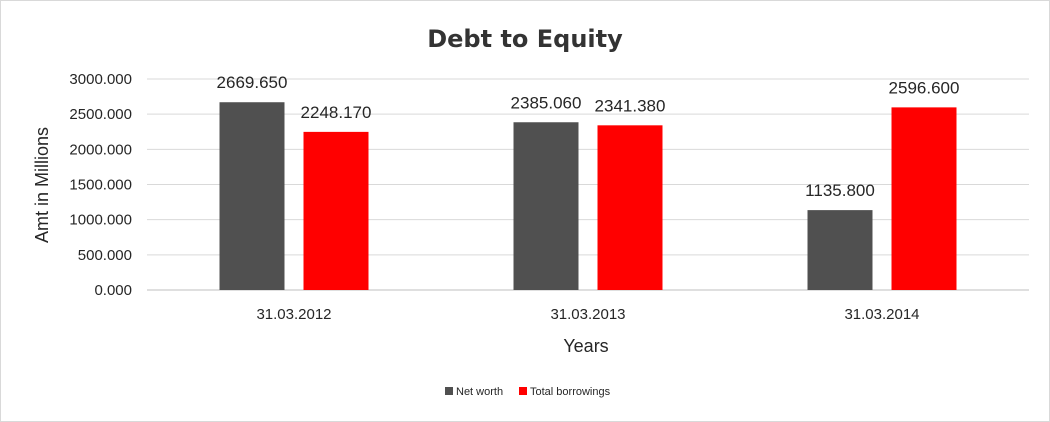 Image resolution: width=1050 pixels, height=422 pixels. Describe the element at coordinates (570, 392) in the screenshot. I see `legend-label: Total borrowings` at that location.